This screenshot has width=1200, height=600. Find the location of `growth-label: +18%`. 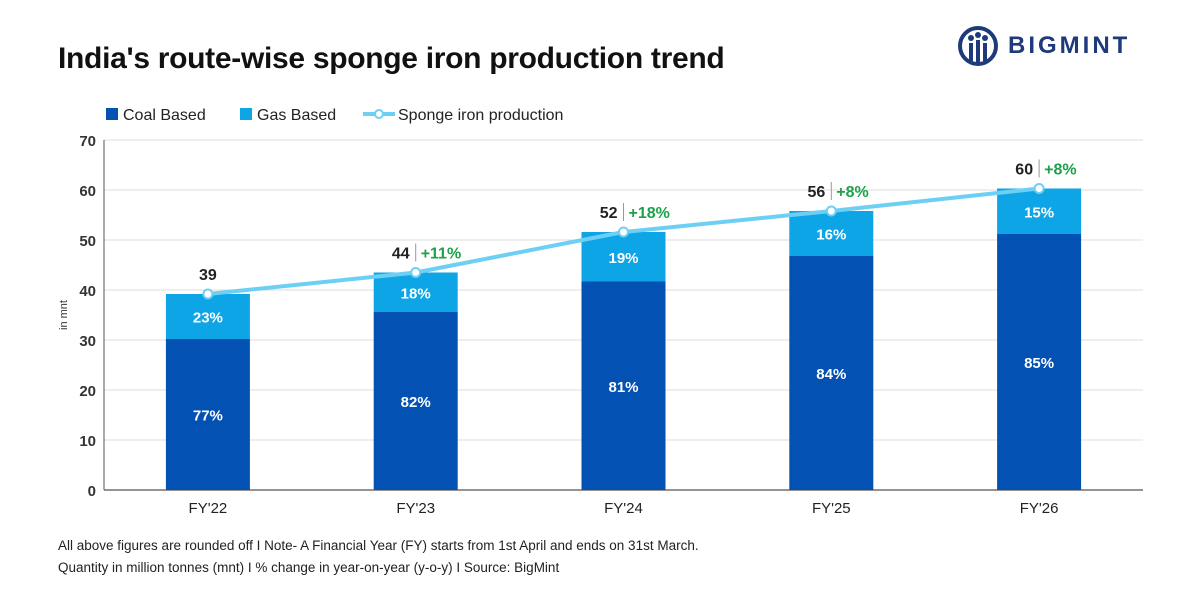

growth-label: +18% is located at coordinates (649, 213).